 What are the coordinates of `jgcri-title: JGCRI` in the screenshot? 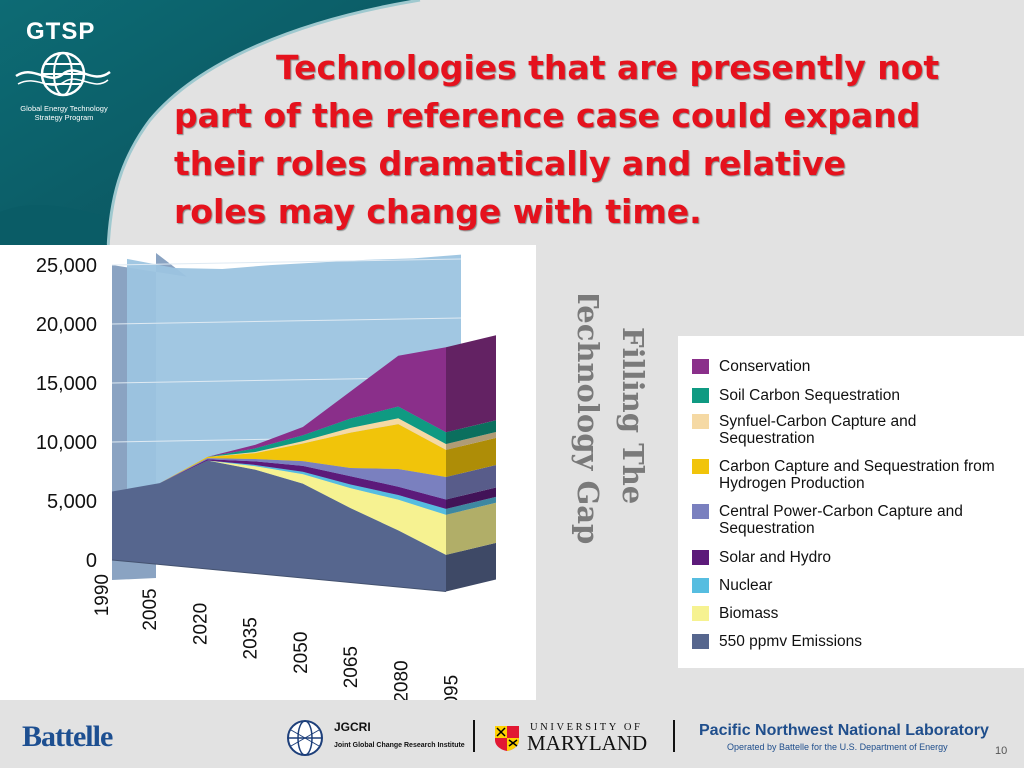 It's located at (352, 727).